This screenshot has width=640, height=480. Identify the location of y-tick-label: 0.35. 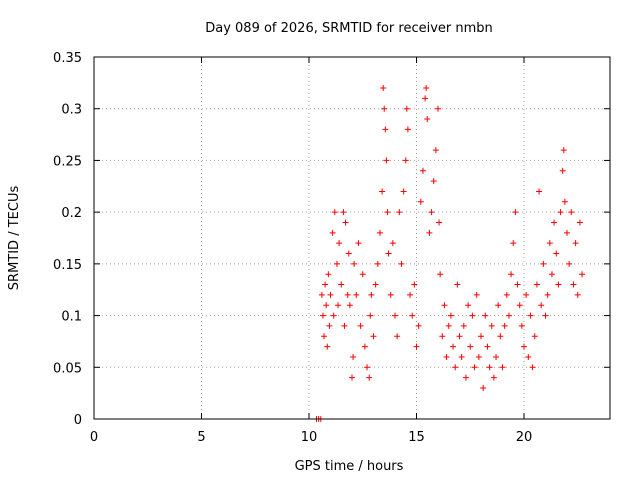
(67, 58).